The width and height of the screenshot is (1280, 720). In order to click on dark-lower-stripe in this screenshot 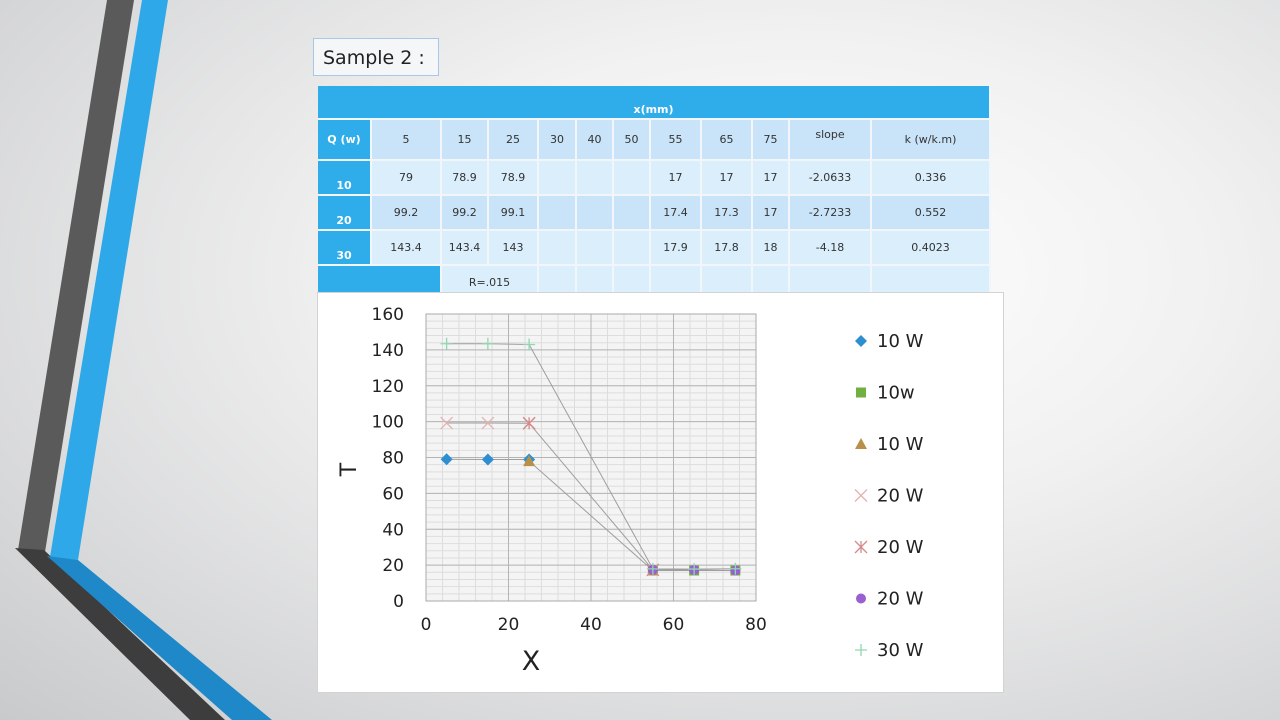, I will do `click(120, 634)`.